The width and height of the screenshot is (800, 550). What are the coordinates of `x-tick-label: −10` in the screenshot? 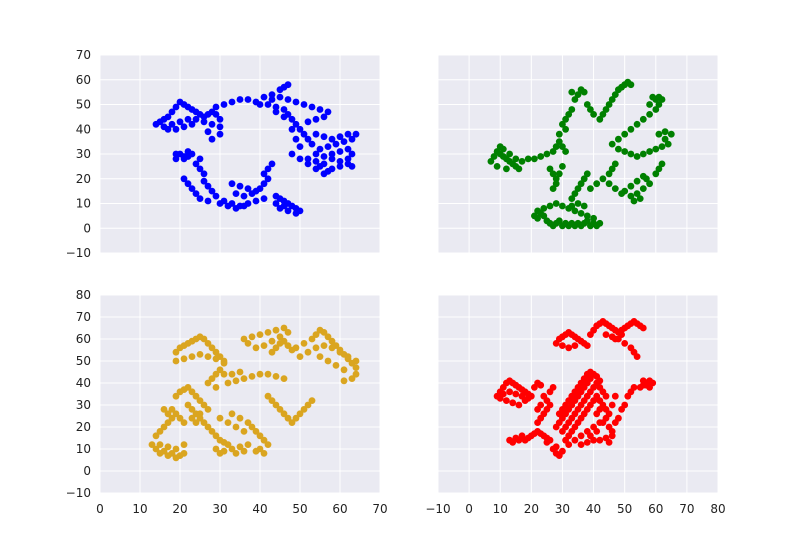 It's located at (437, 509).